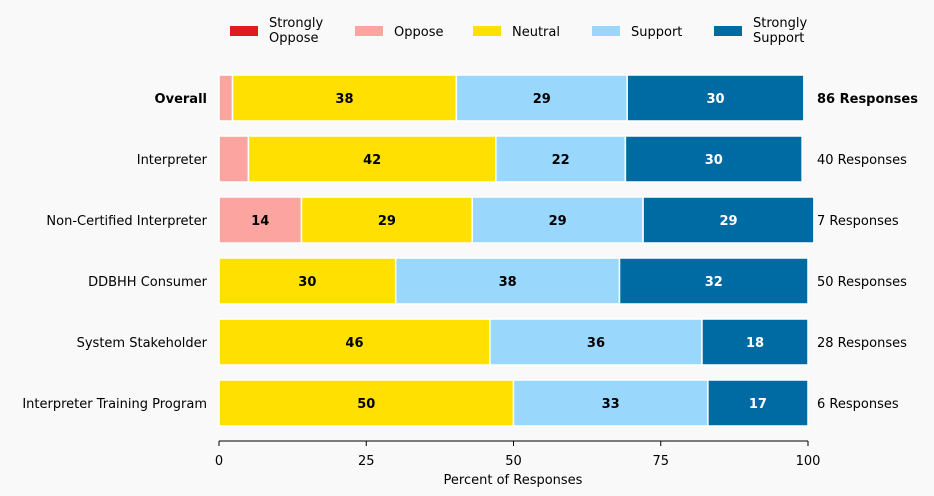 Image resolution: width=934 pixels, height=496 pixels. Describe the element at coordinates (858, 404) in the screenshot. I see `response-count-label: 6 Responses` at that location.